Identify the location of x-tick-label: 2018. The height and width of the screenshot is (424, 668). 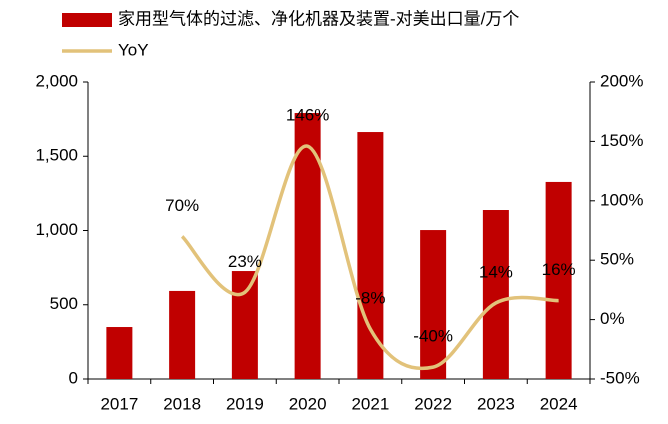
(182, 403).